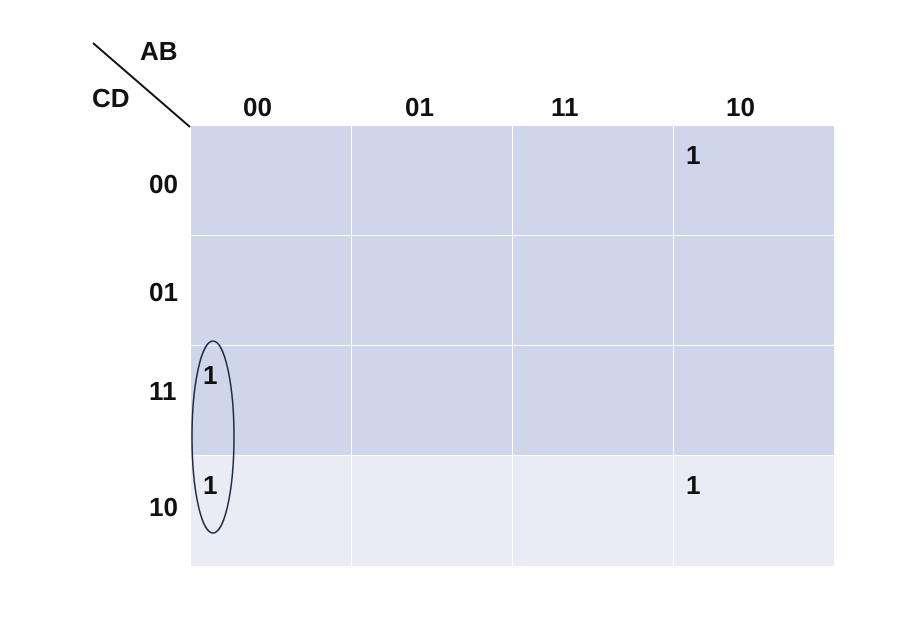  What do you see at coordinates (163, 184) in the screenshot?
I see `row-header-00: 00` at bounding box center [163, 184].